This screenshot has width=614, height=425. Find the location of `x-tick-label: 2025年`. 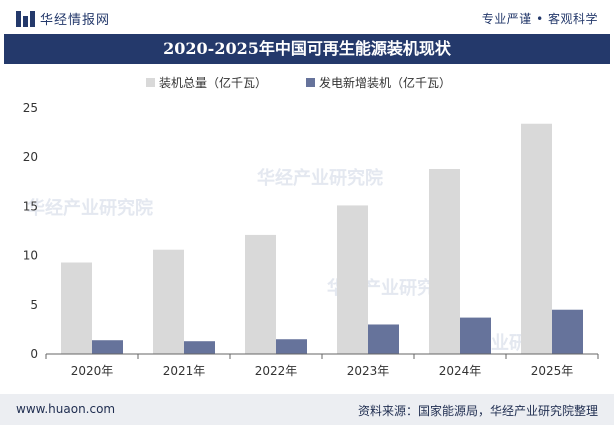

x-tick-label: 2025年 is located at coordinates (552, 371).